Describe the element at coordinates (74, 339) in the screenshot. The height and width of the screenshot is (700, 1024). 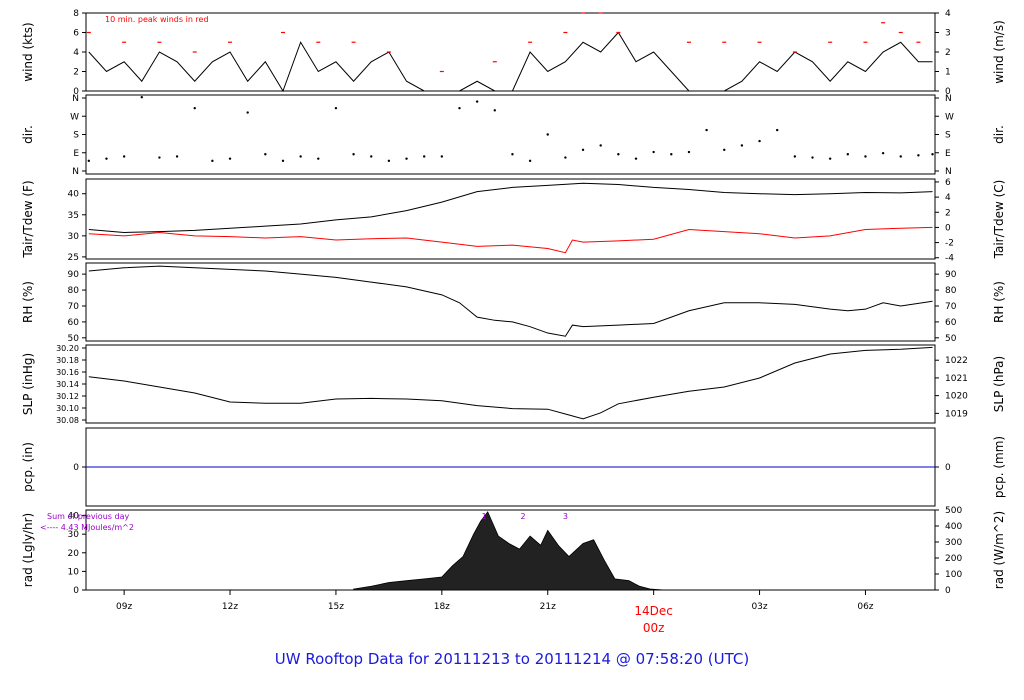
I see `left-tick-label-rh: 50` at that location.